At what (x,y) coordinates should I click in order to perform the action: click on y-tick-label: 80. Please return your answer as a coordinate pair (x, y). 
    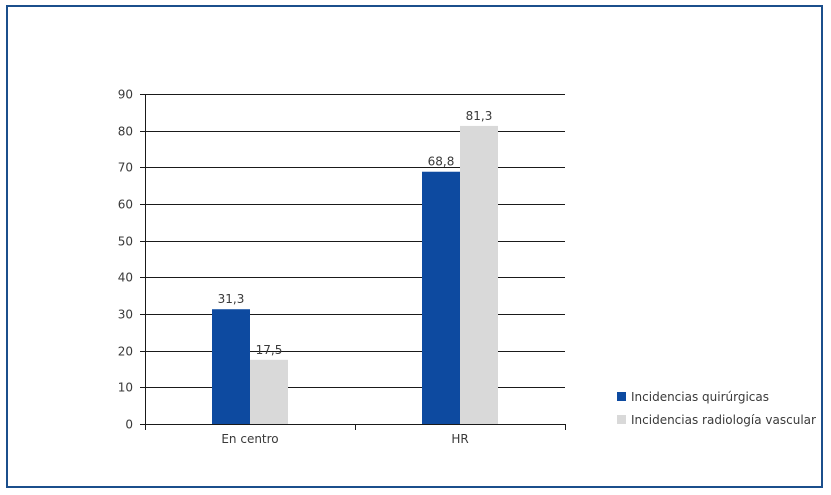
    Looking at the image, I should click on (125, 132).